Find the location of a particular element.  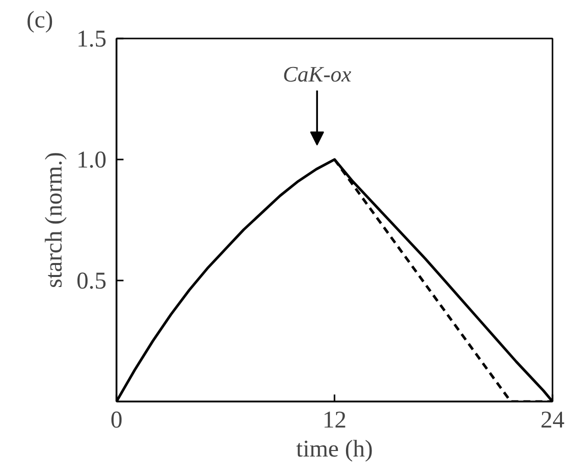

x-tick-label: 0 is located at coordinates (116, 421).